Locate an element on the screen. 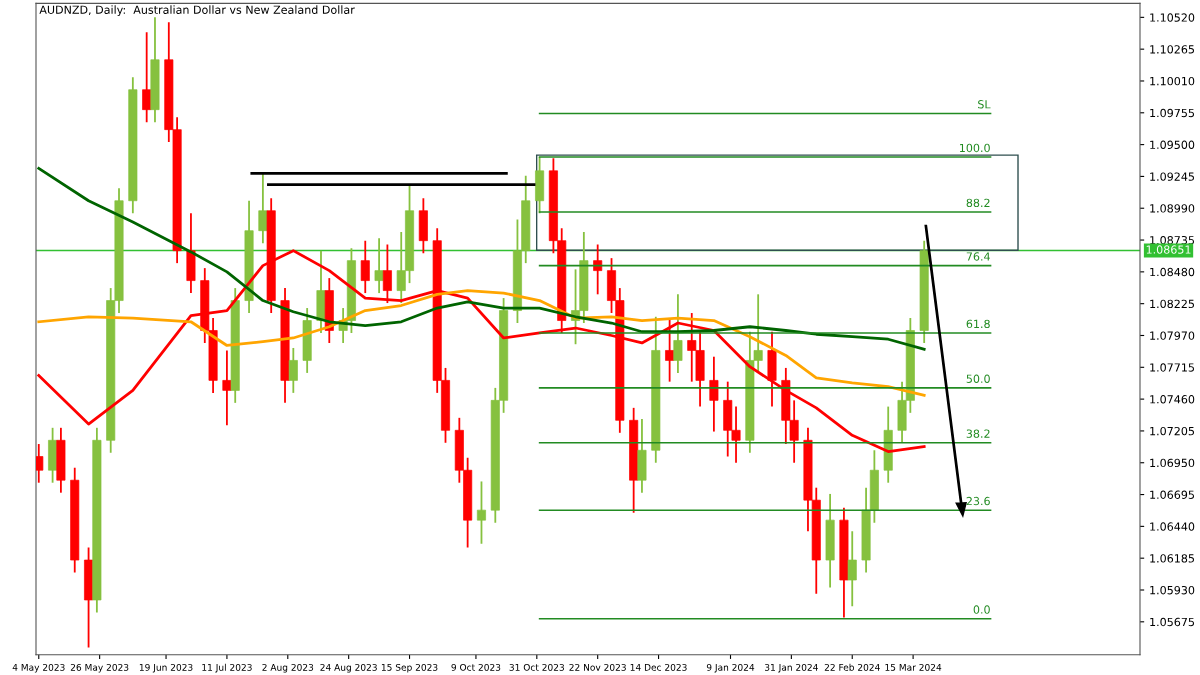 Image resolution: width=1200 pixels, height=675 pixels. y-tick-label: 1.06440 is located at coordinates (1172, 526).